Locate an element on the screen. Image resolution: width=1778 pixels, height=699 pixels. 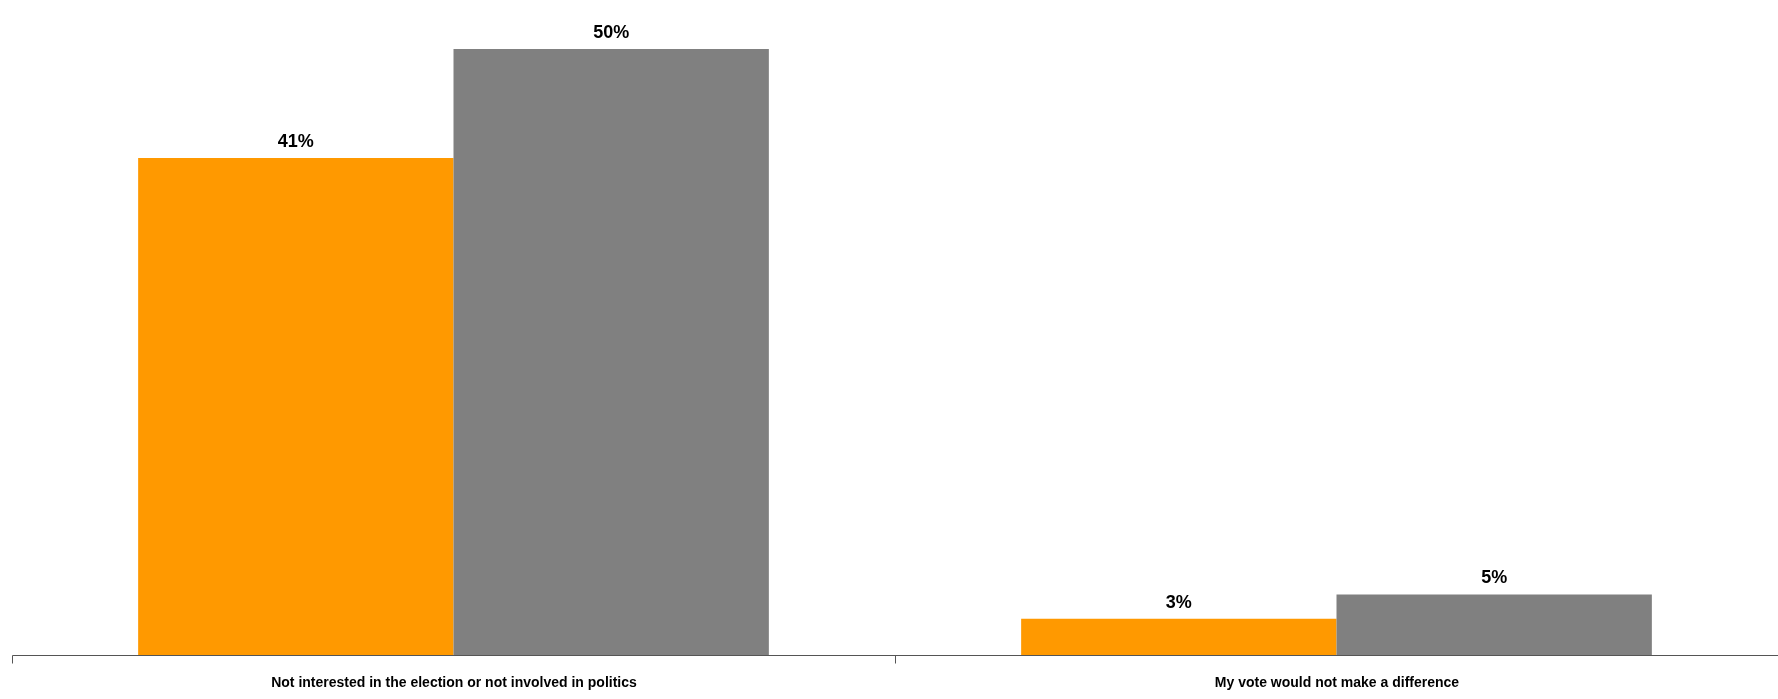
data-label: 3% is located at coordinates (1178, 601).